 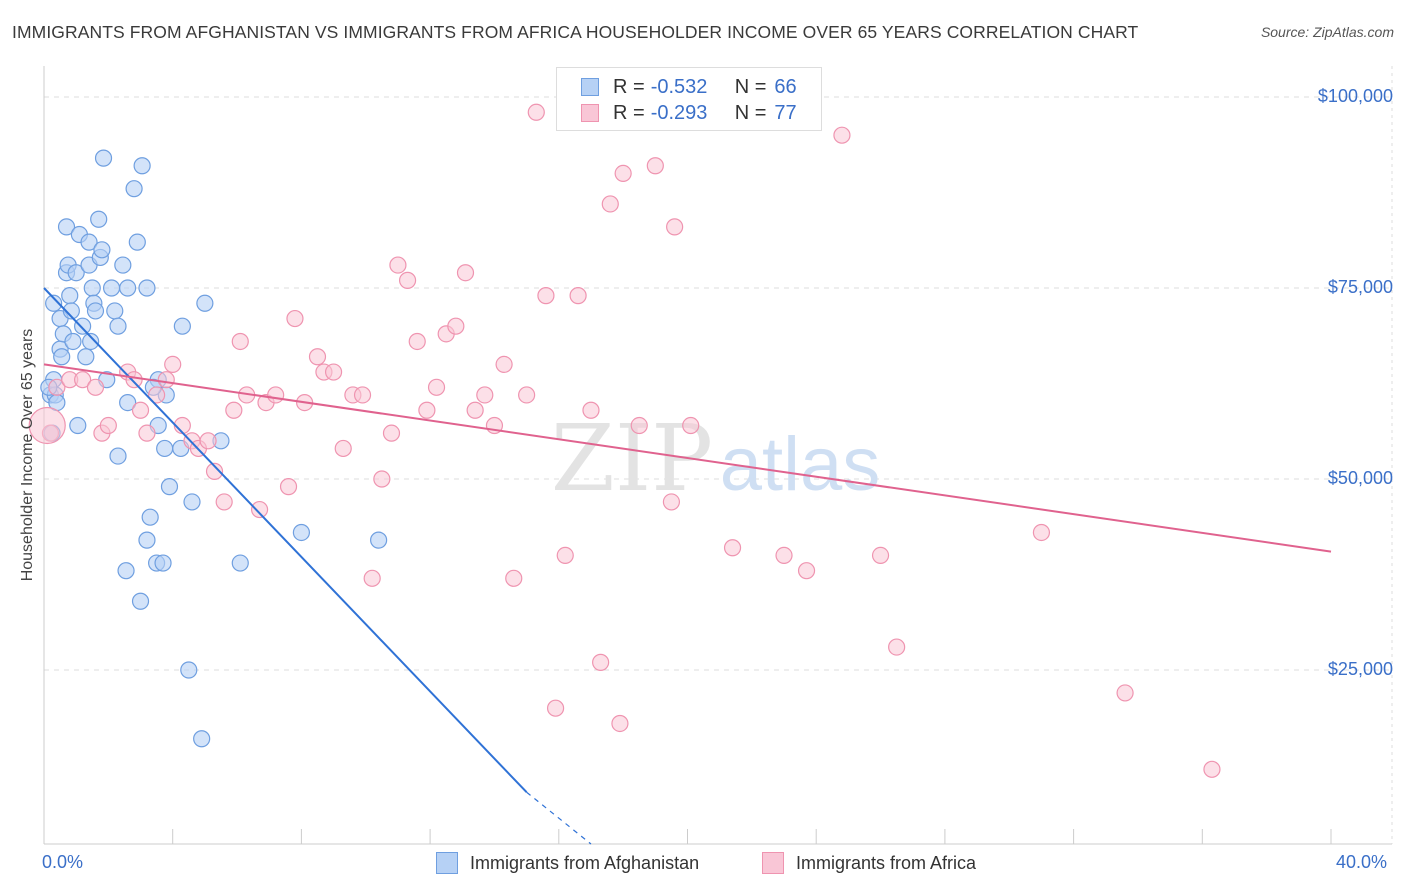 What do you see at coordinates (689, 99) in the screenshot?
I see `stats-legend: R = -0.532 N = 66 R = -0.293 N = 77` at bounding box center [689, 99].